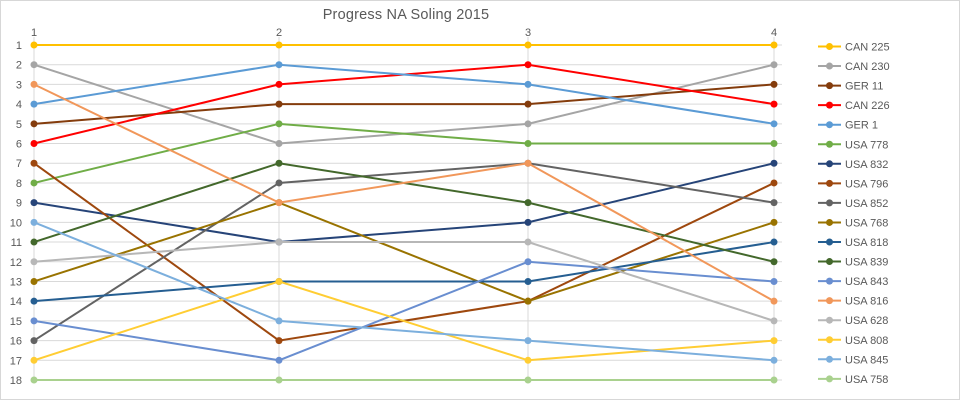 The height and width of the screenshot is (400, 960). I want to click on legend-item-usa-796: USA 796, so click(853, 184).